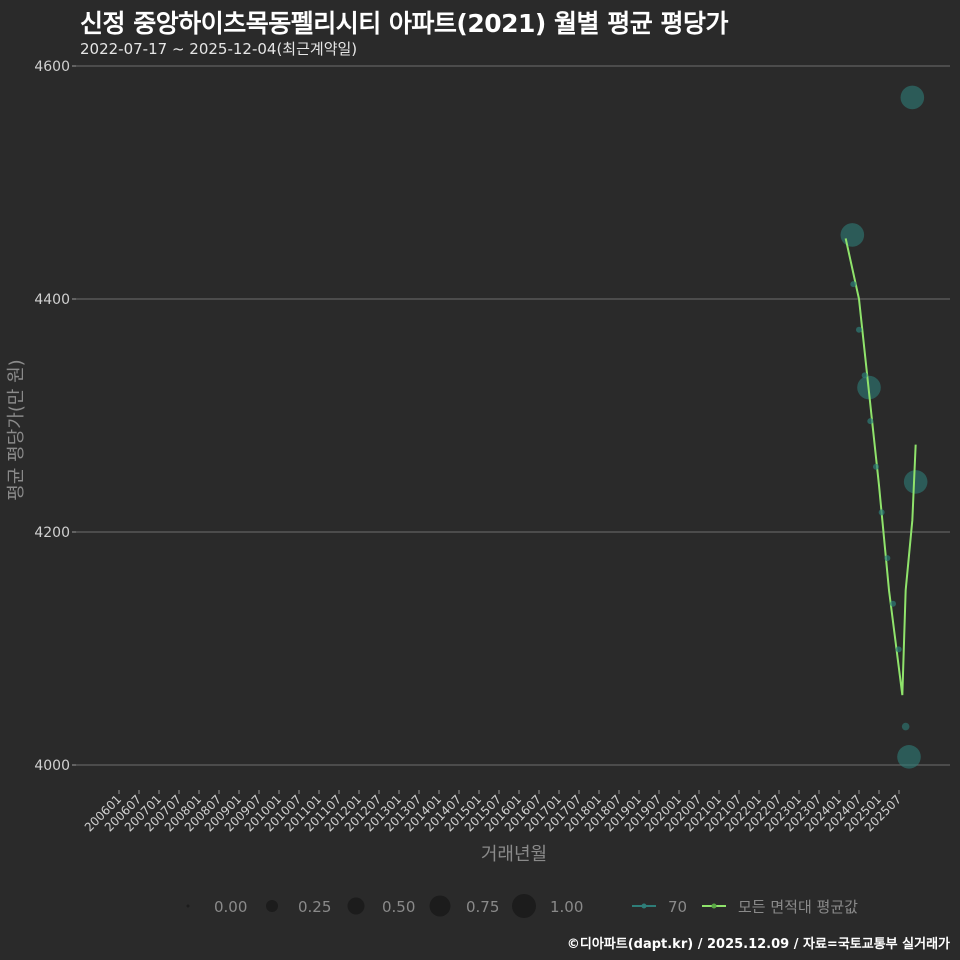 The width and height of the screenshot is (960, 960). Describe the element at coordinates (398, 907) in the screenshot. I see `legend-size-label: 0.50` at that location.